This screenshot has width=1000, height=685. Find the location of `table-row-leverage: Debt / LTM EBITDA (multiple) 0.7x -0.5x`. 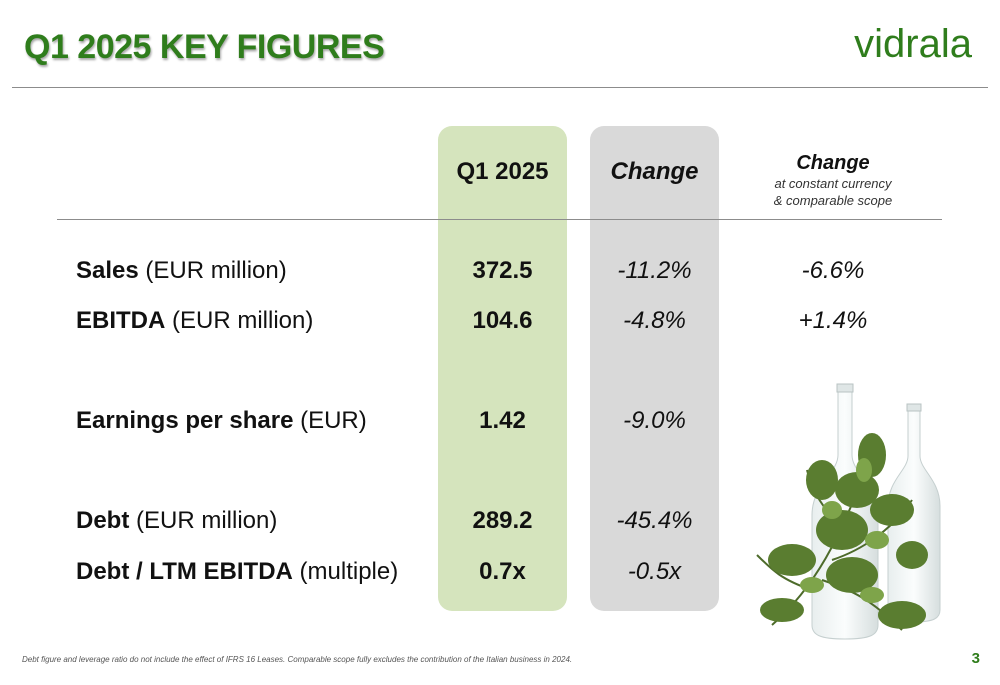

table-row-leverage: Debt / LTM EBITDA (multiple) 0.7x -0.5x is located at coordinates (500, 575).